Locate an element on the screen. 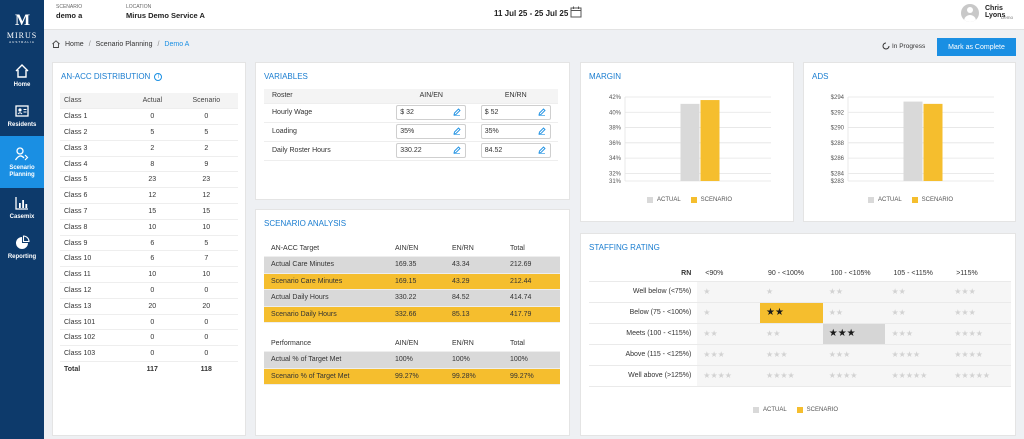 The height and width of the screenshot is (439, 1024). variables-title: VARIABLES is located at coordinates (286, 76).